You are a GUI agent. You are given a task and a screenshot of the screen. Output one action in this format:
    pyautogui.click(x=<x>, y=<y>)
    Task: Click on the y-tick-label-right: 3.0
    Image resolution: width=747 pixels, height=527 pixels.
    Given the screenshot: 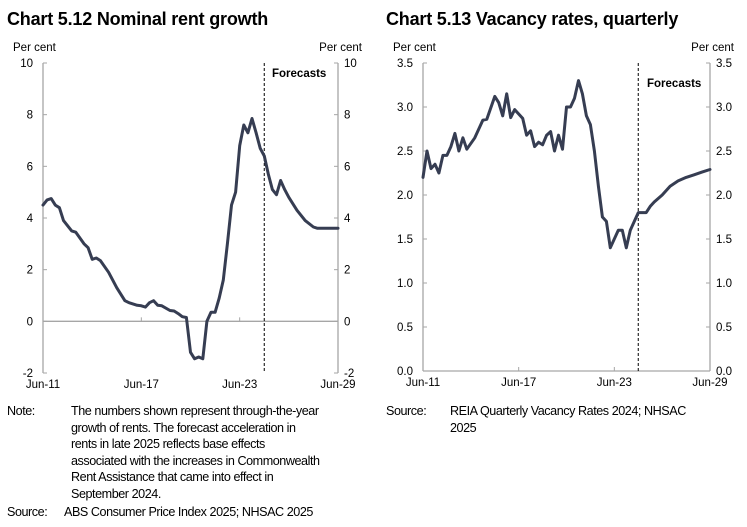 What is the action you would take?
    pyautogui.click(x=724, y=108)
    